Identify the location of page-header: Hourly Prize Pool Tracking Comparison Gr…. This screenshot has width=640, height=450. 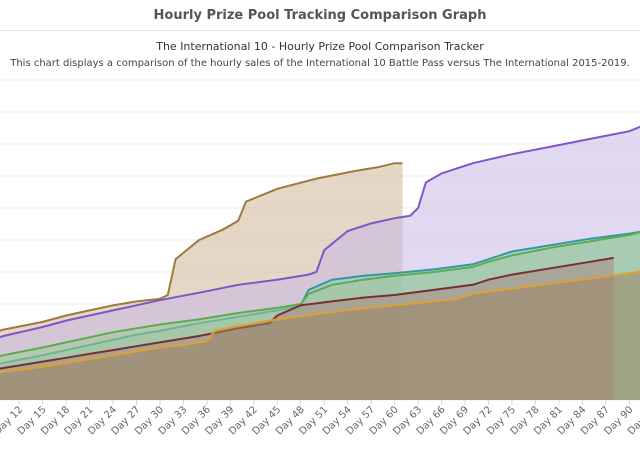
(320, 15).